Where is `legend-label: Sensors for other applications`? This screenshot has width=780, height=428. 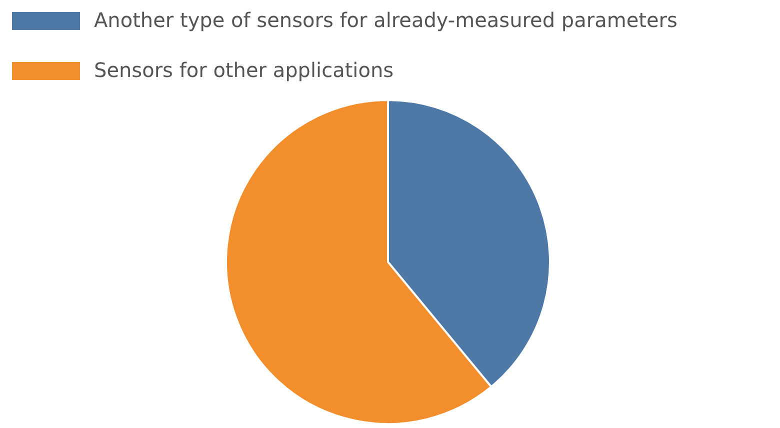 legend-label: Sensors for other applications is located at coordinates (244, 70).